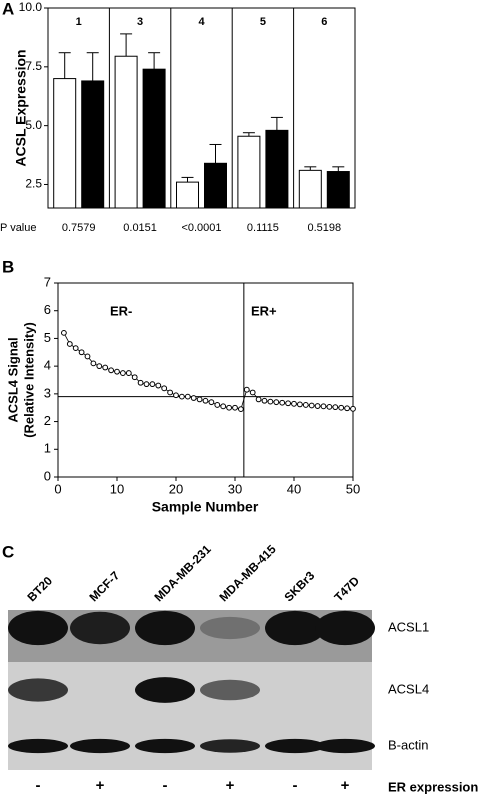 The width and height of the screenshot is (493, 799). Describe the element at coordinates (79, 228) in the screenshot. I see `pvalue: 0.7579` at that location.